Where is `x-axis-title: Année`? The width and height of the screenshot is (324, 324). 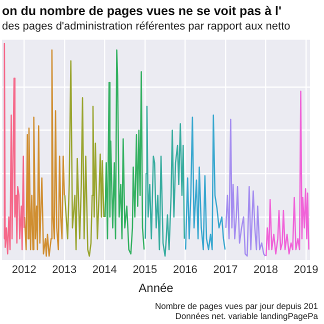 x-axis-title: Année is located at coordinates (156, 288).